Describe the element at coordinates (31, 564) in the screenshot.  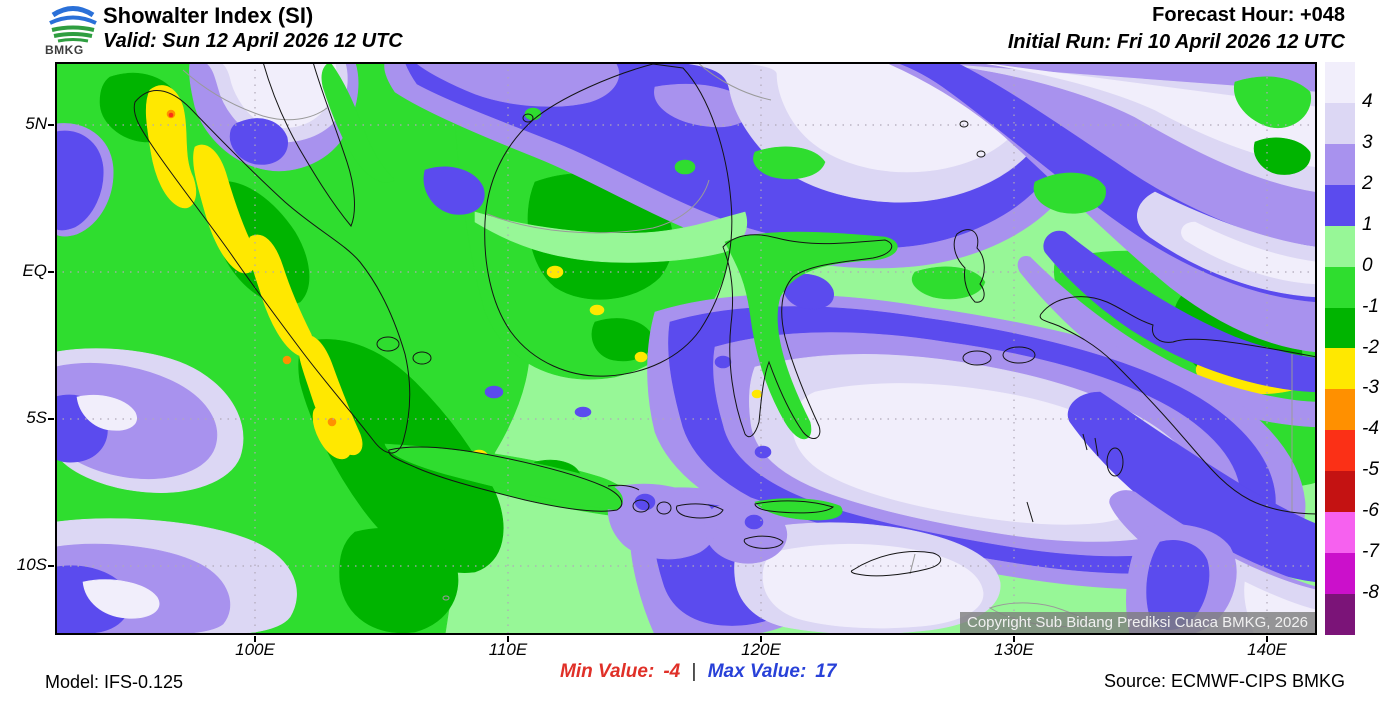
I see `y-axis-label: 10S` at that location.